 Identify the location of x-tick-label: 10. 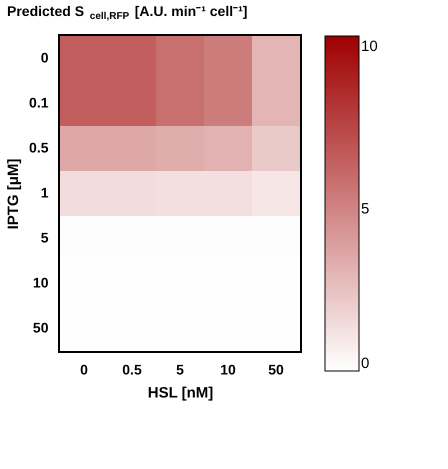
(228, 370).